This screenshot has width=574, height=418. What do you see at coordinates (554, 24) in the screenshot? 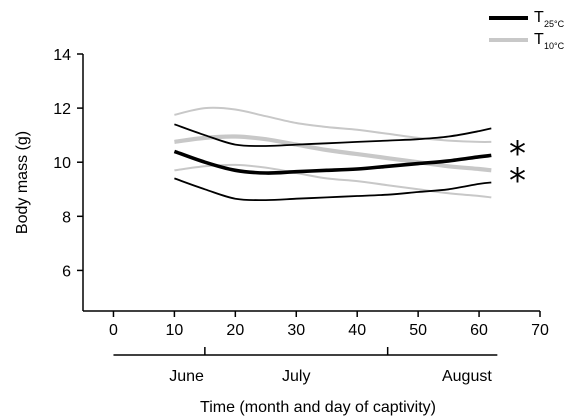
I see `legend-label-sub: 25°C` at bounding box center [554, 24].